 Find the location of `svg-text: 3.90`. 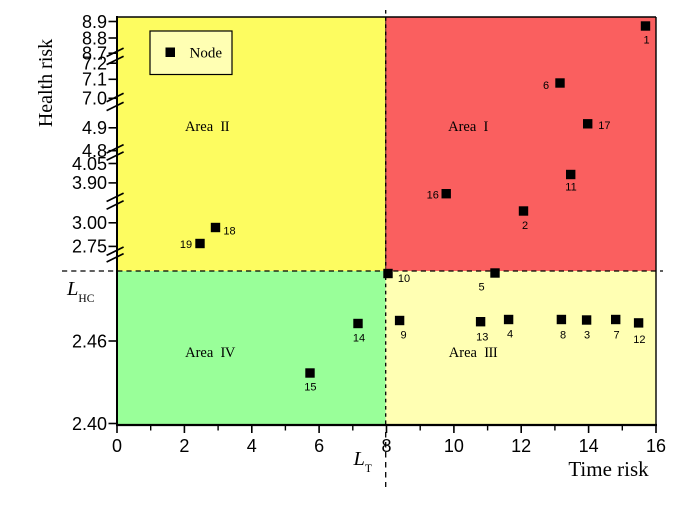

svg-text: 3.90 is located at coordinates (89, 183).